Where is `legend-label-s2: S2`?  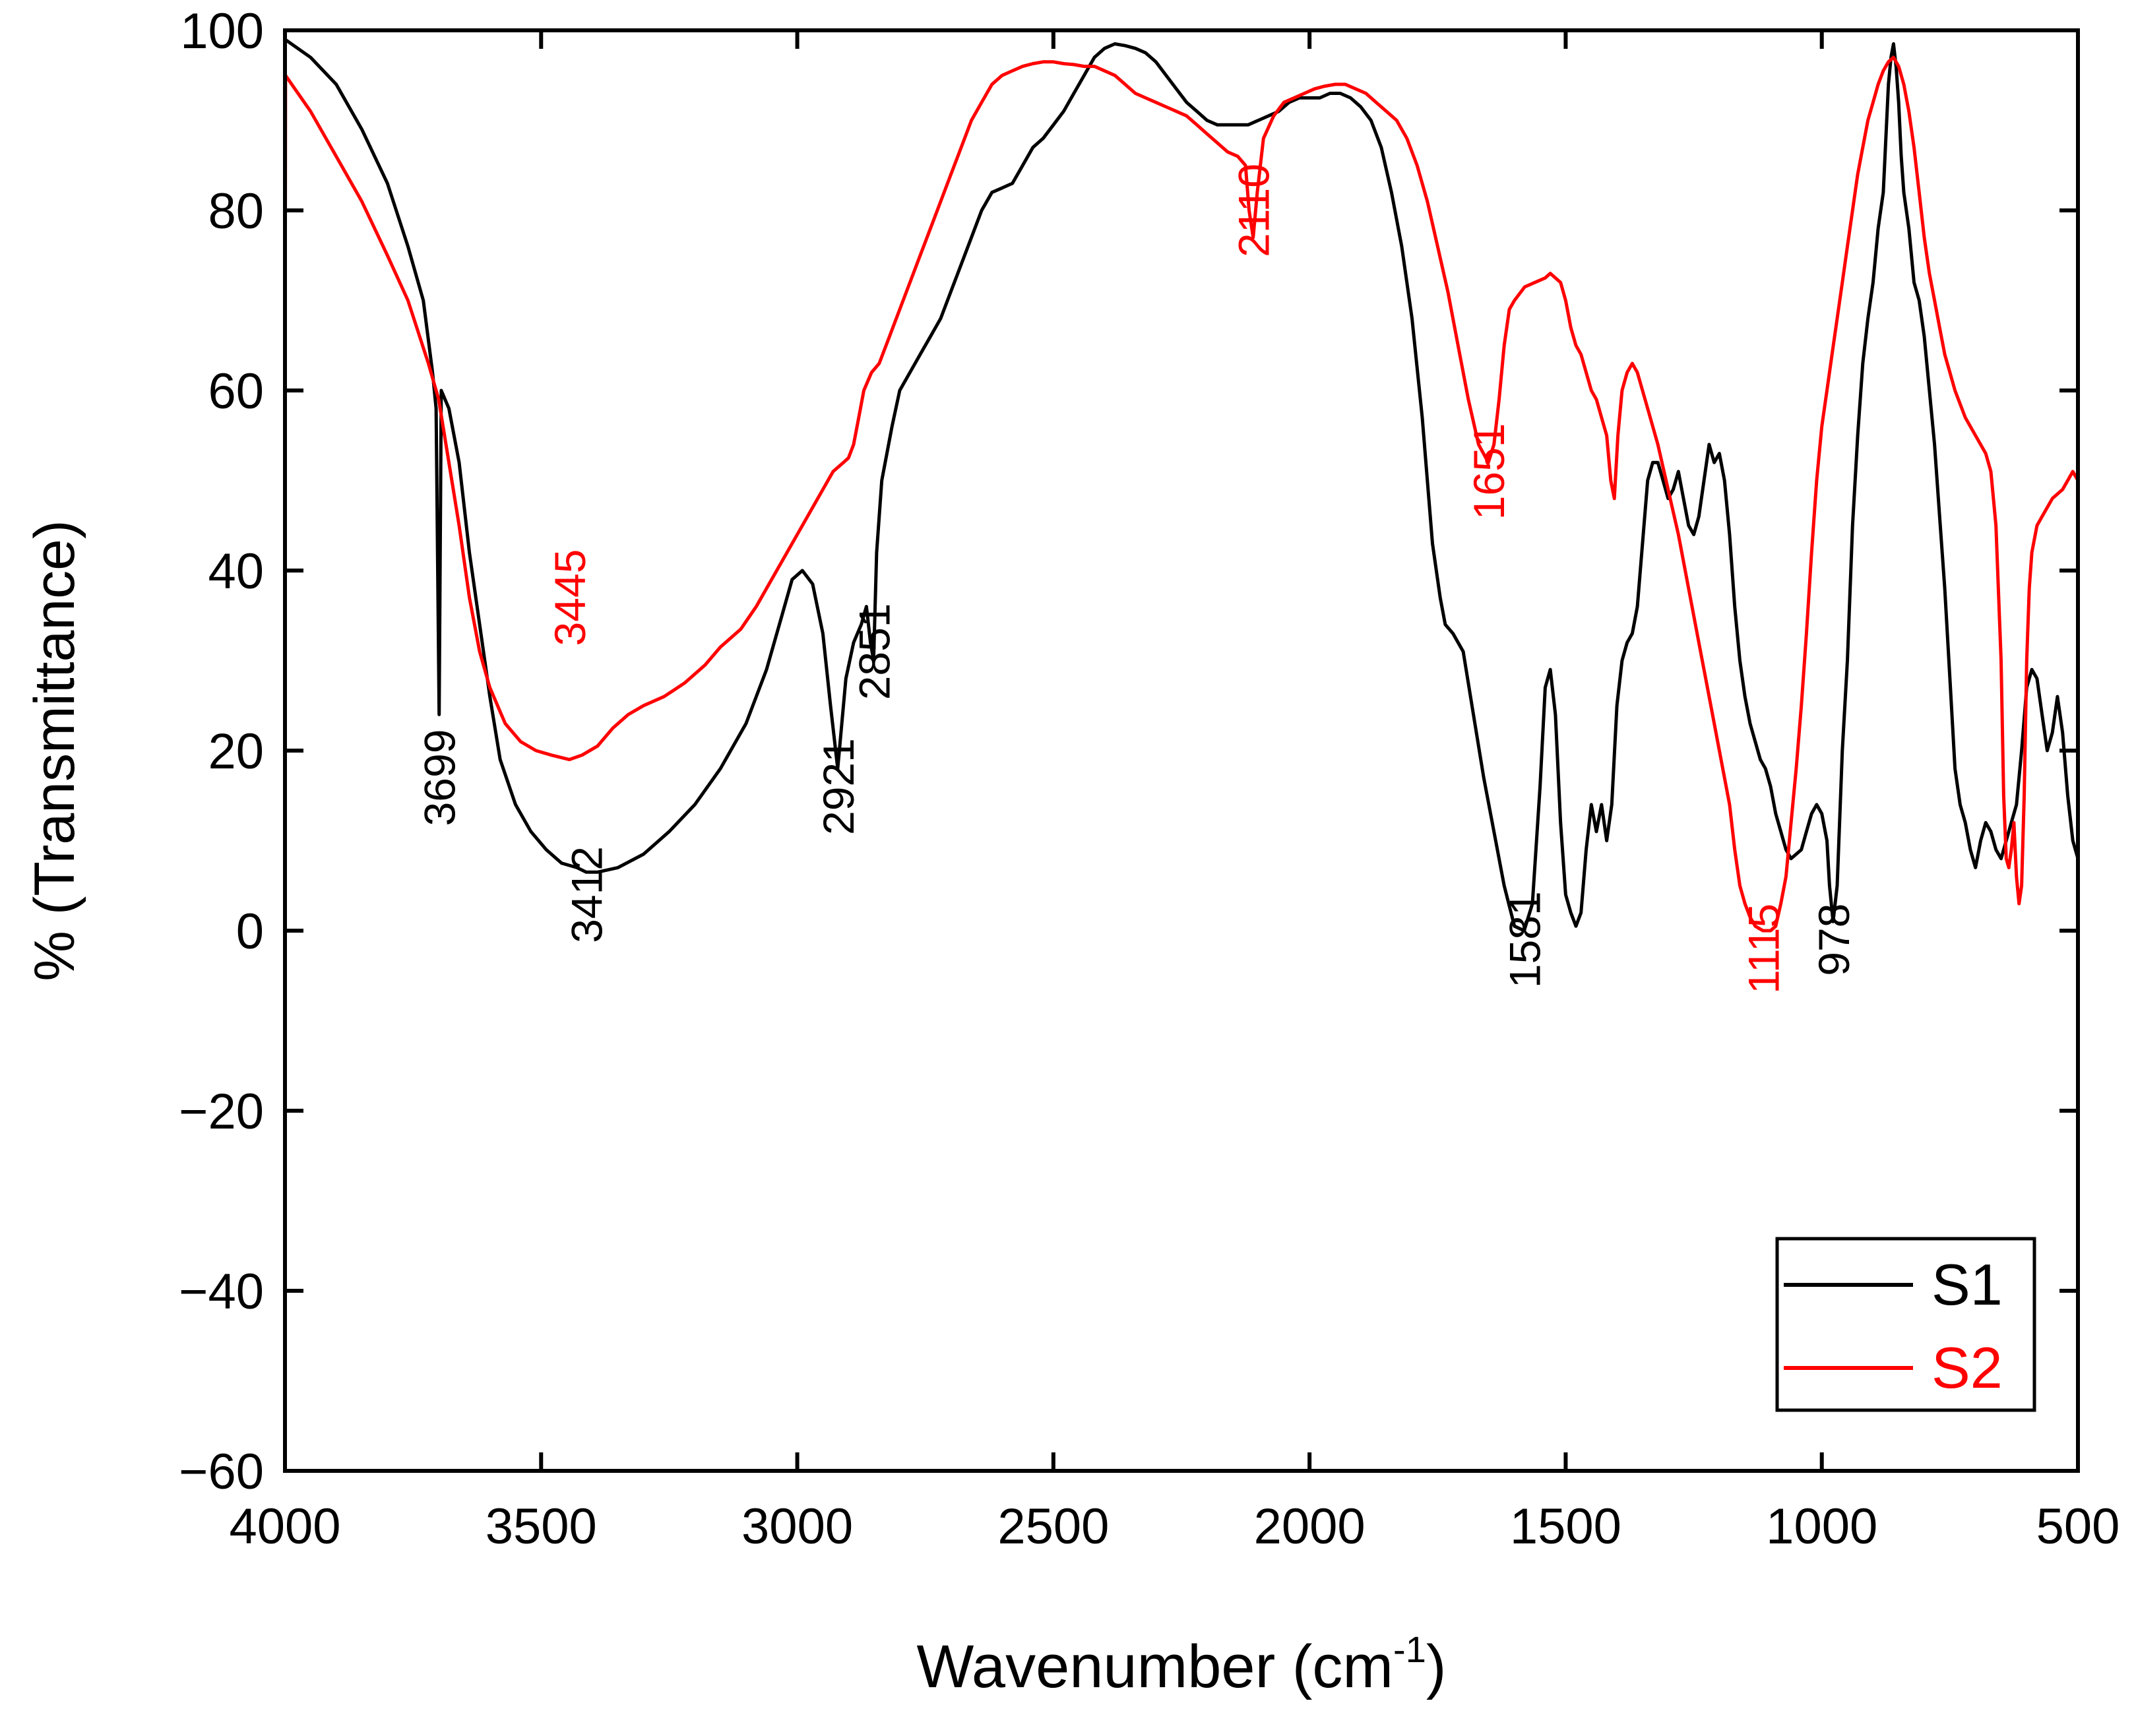 legend-label-s2: S2 is located at coordinates (1967, 1367).